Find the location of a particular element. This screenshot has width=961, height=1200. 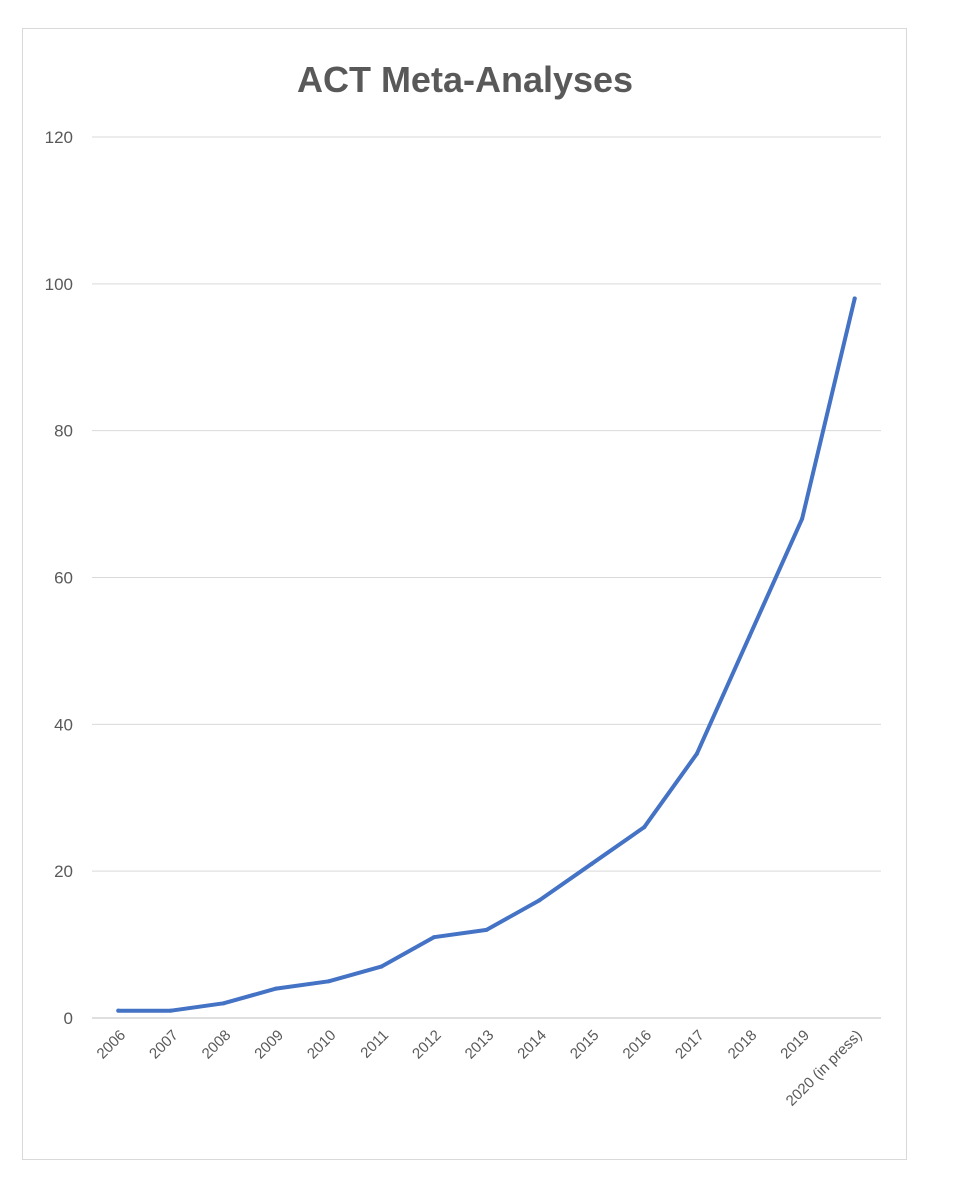

x-tick-label: 2018 is located at coordinates (743, 1045).